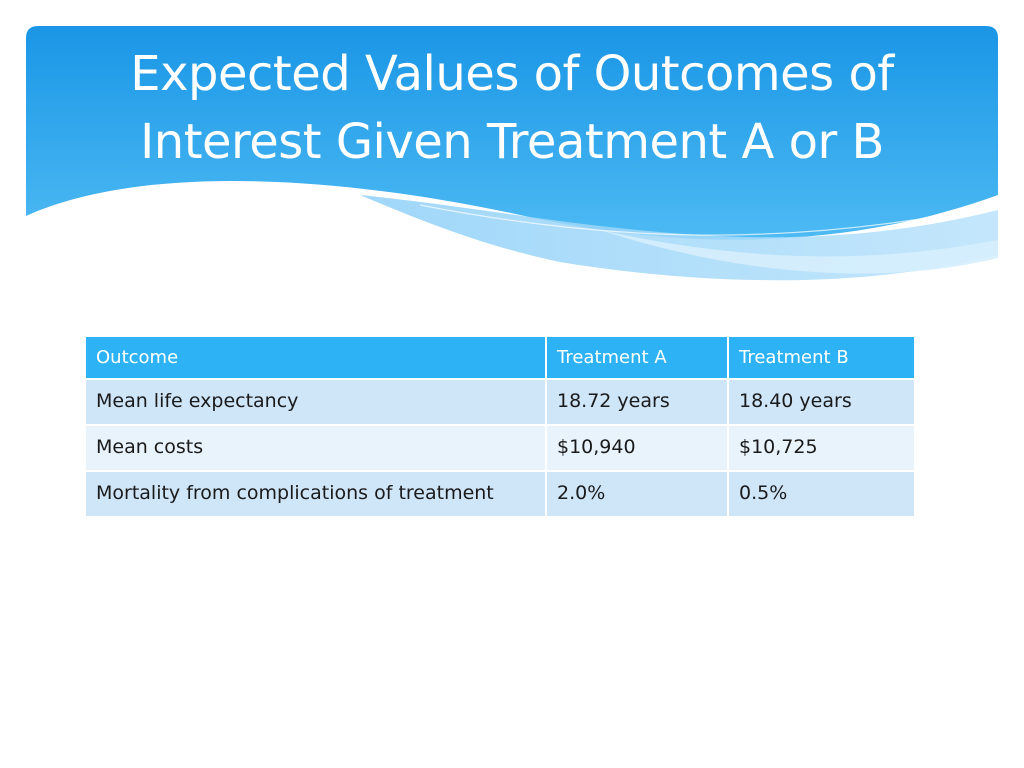 This screenshot has width=1024, height=768. I want to click on cell-outcome: Mean costs, so click(315, 448).